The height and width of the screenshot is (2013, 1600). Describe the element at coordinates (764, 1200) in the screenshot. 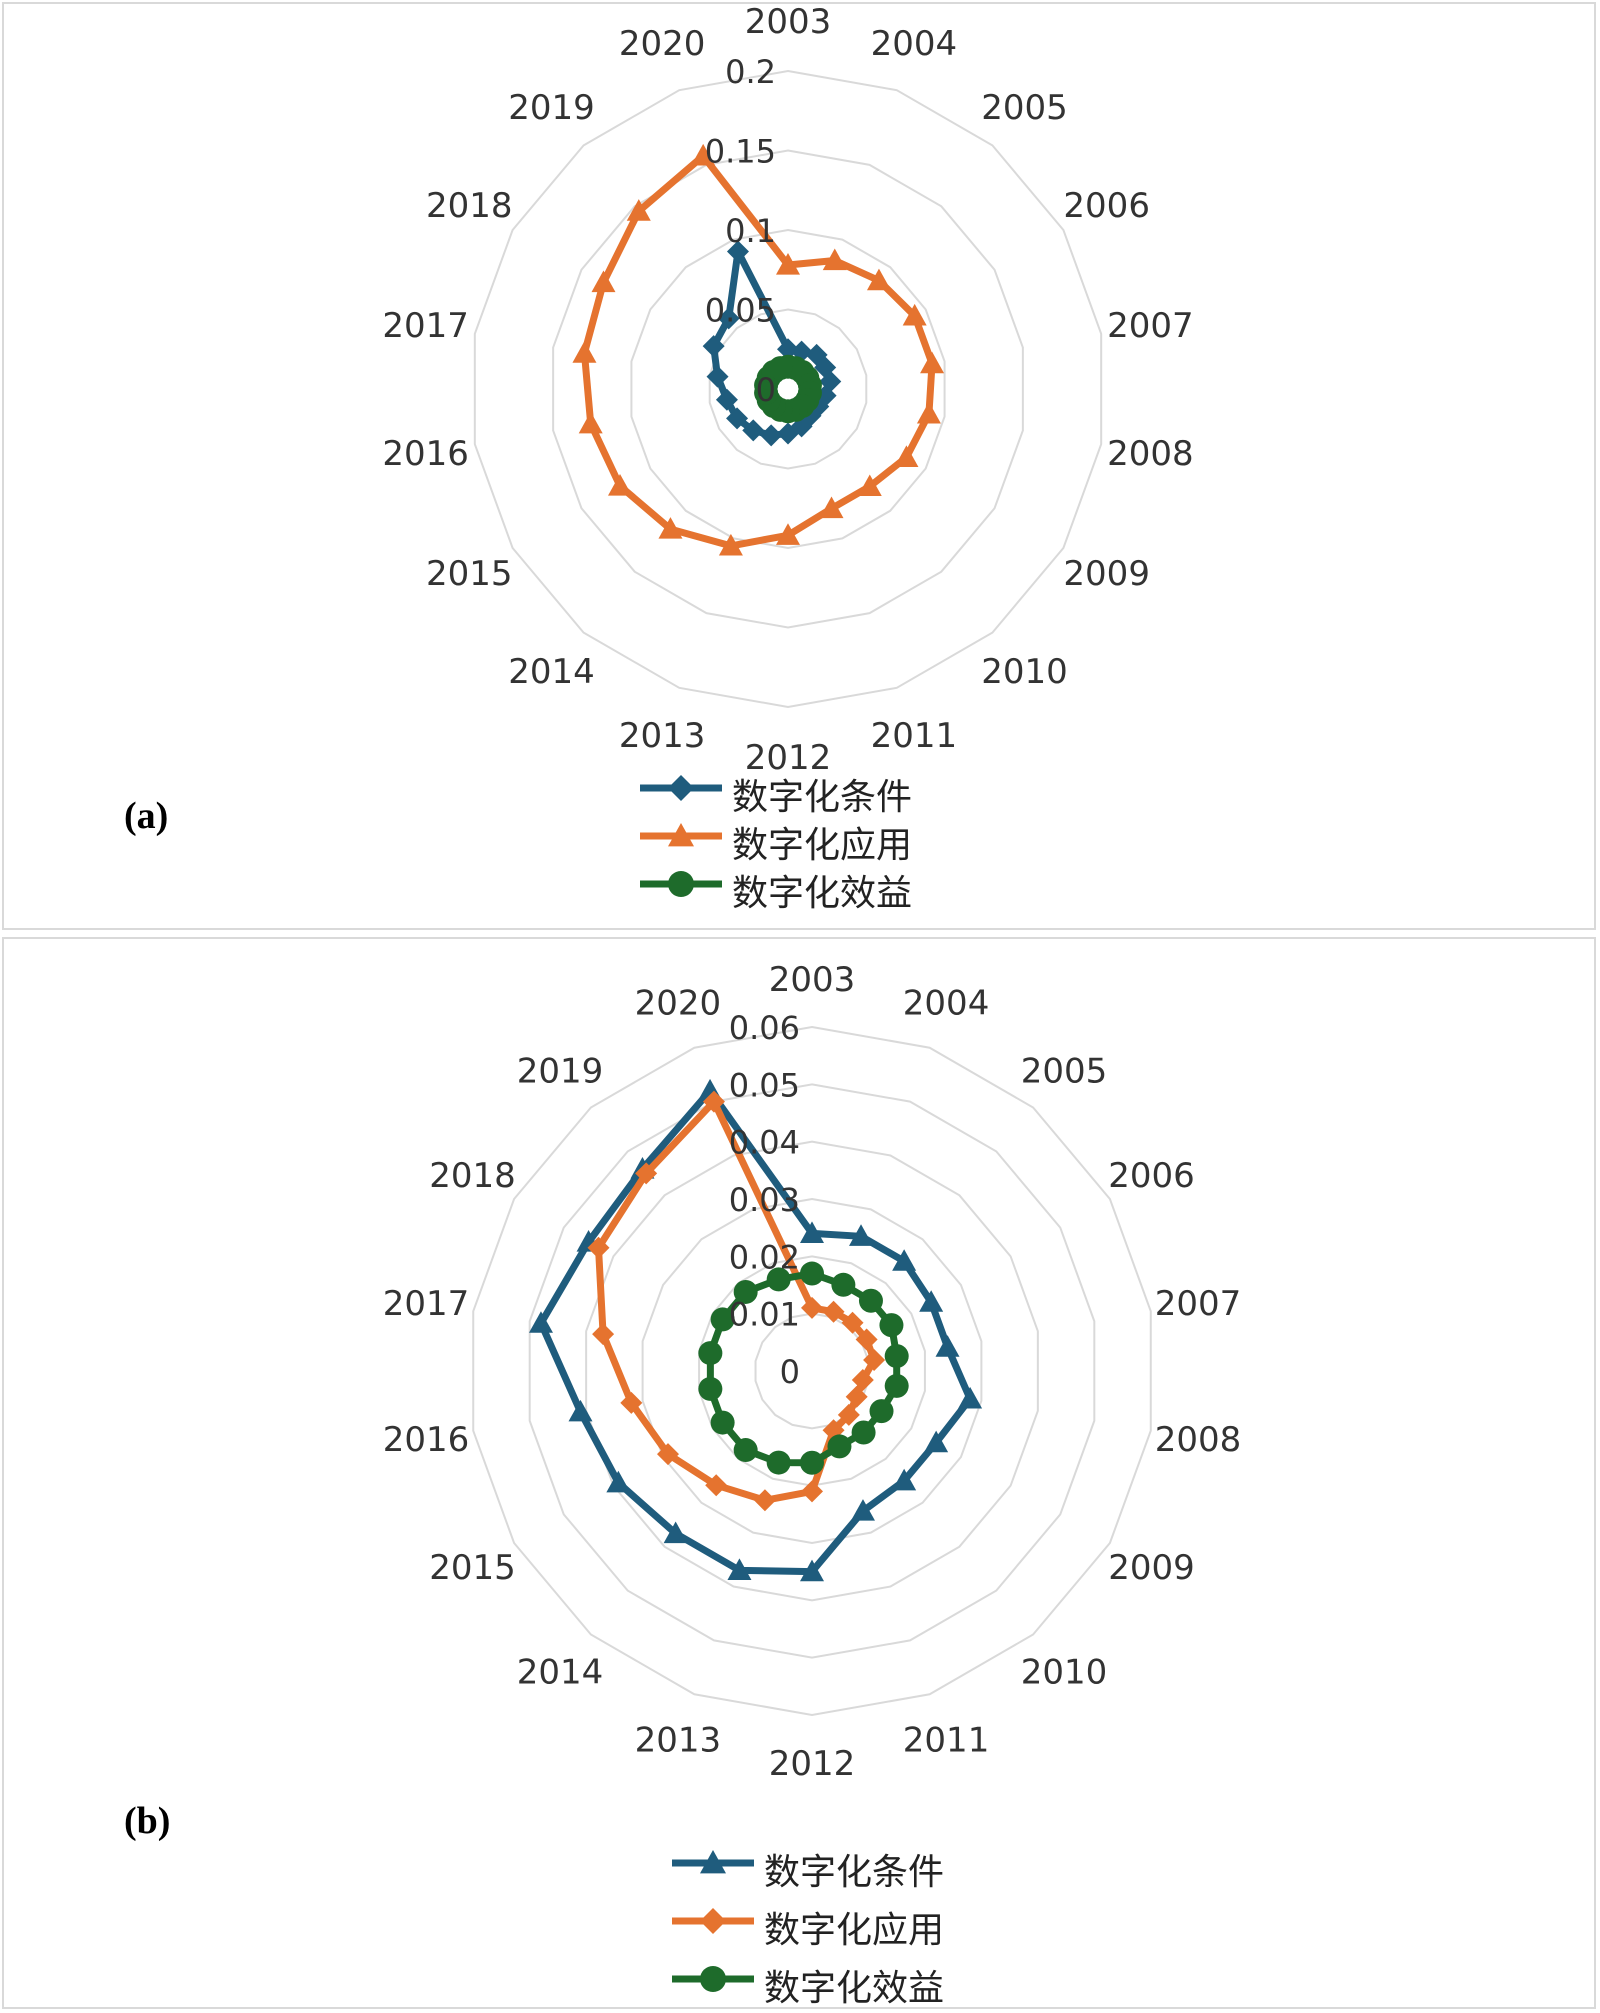

I see `radial-tick-labels: 0 0.01 0.02 0.03 0.04 0.05 0.06` at that location.